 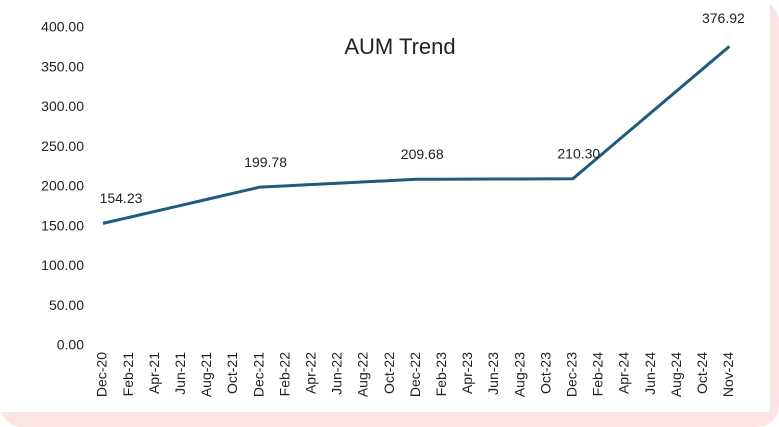 I want to click on x-tick-label: Aug-22, so click(x=363, y=374).